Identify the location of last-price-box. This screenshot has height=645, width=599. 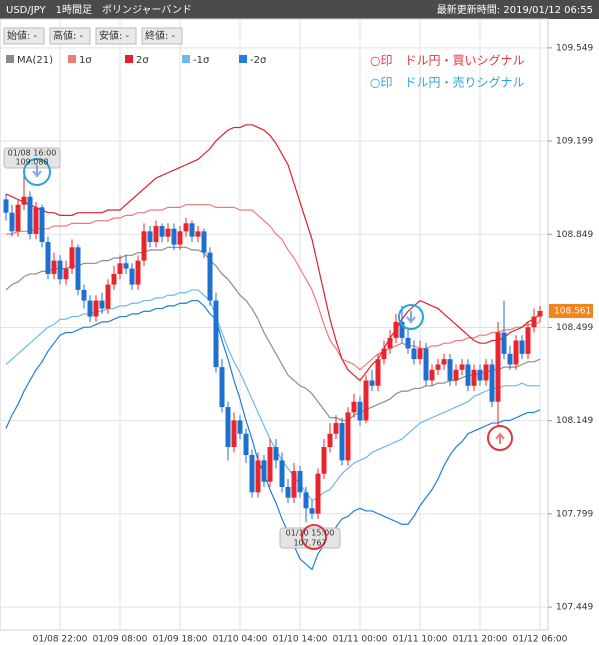
(571, 310).